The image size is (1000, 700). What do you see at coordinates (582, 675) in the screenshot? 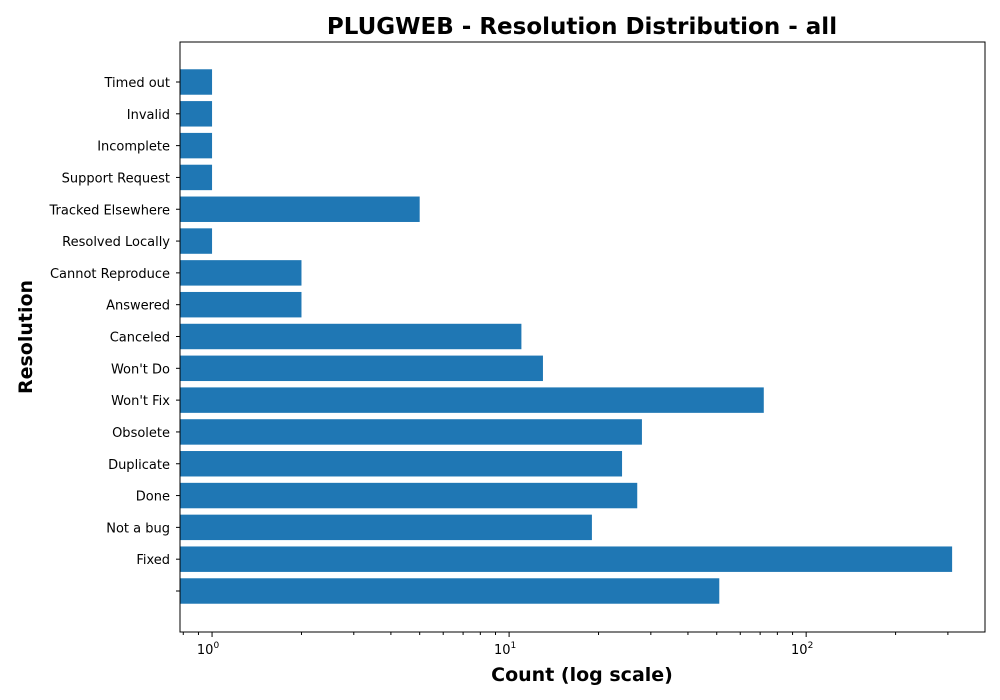
I see `x-axis-label: Count (log scale)` at bounding box center [582, 675].